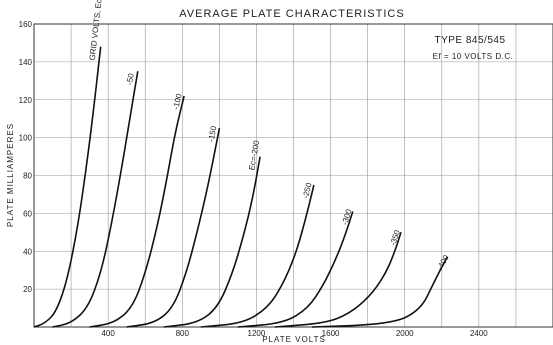 This screenshot has height=345, width=553. Describe the element at coordinates (254, 155) in the screenshot. I see `curve-label: Ec=-200` at that location.